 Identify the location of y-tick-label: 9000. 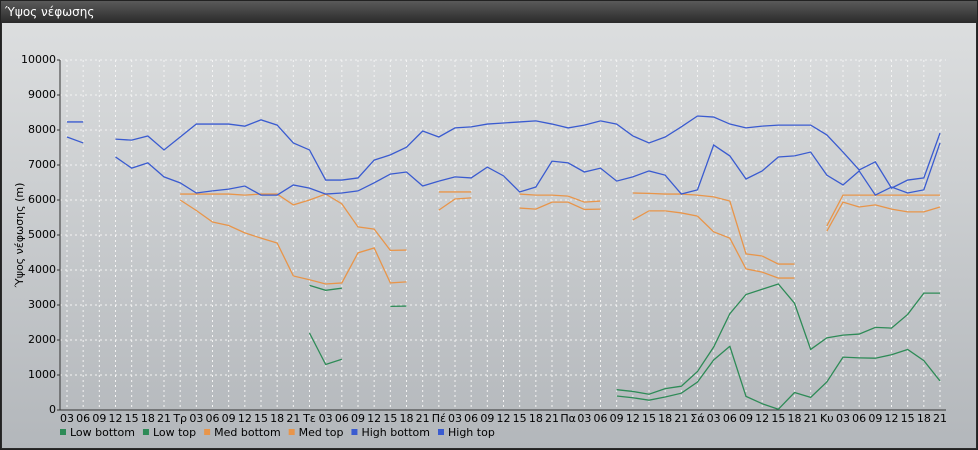
(42, 94).